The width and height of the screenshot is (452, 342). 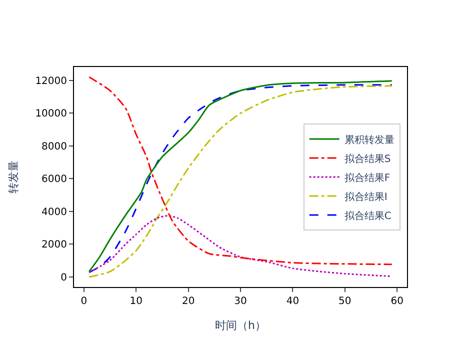 I want to click on x-tick-label: 60, so click(x=397, y=301).